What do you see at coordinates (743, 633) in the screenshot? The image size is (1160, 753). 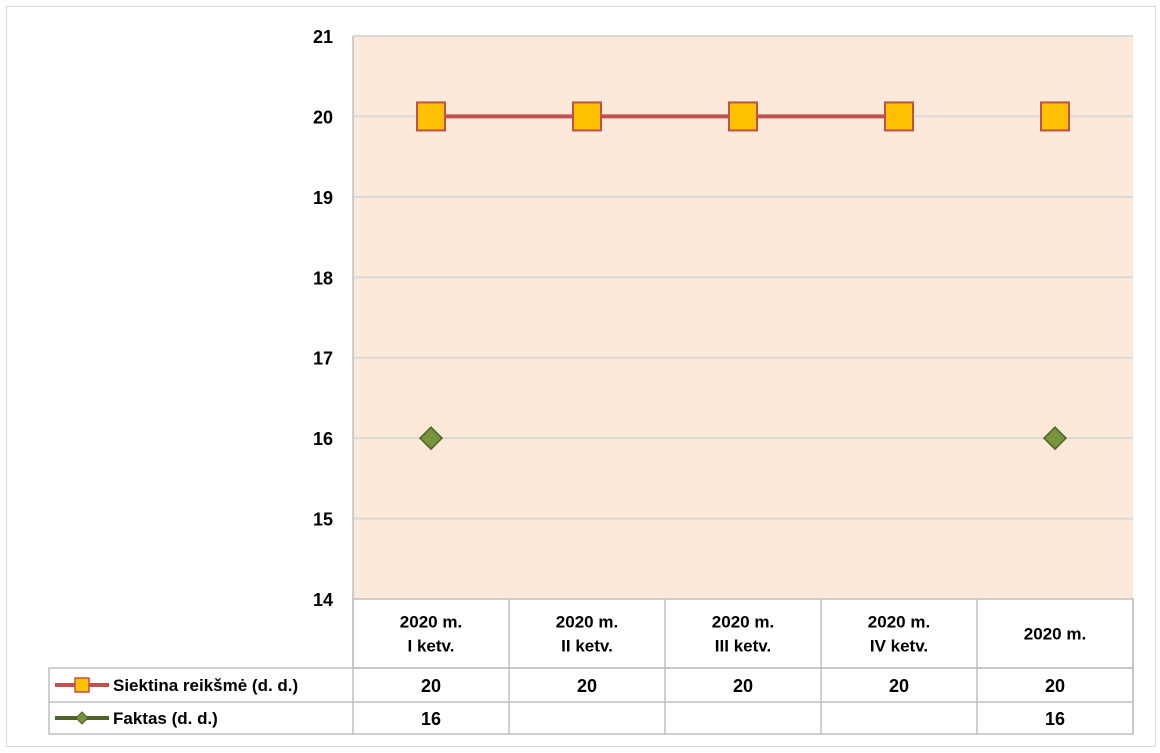 I see `category-row` at bounding box center [743, 633].